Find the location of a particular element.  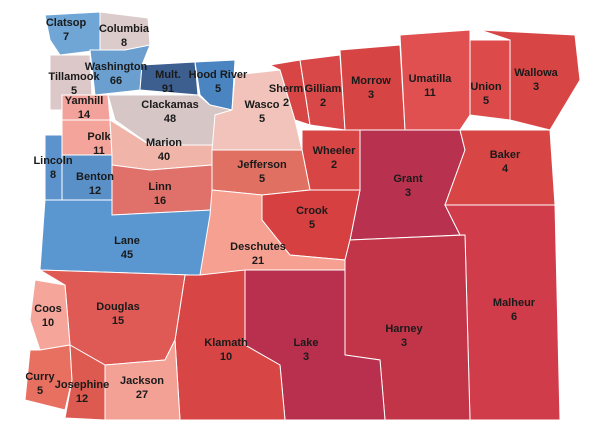

county-name: Crook is located at coordinates (312, 211).